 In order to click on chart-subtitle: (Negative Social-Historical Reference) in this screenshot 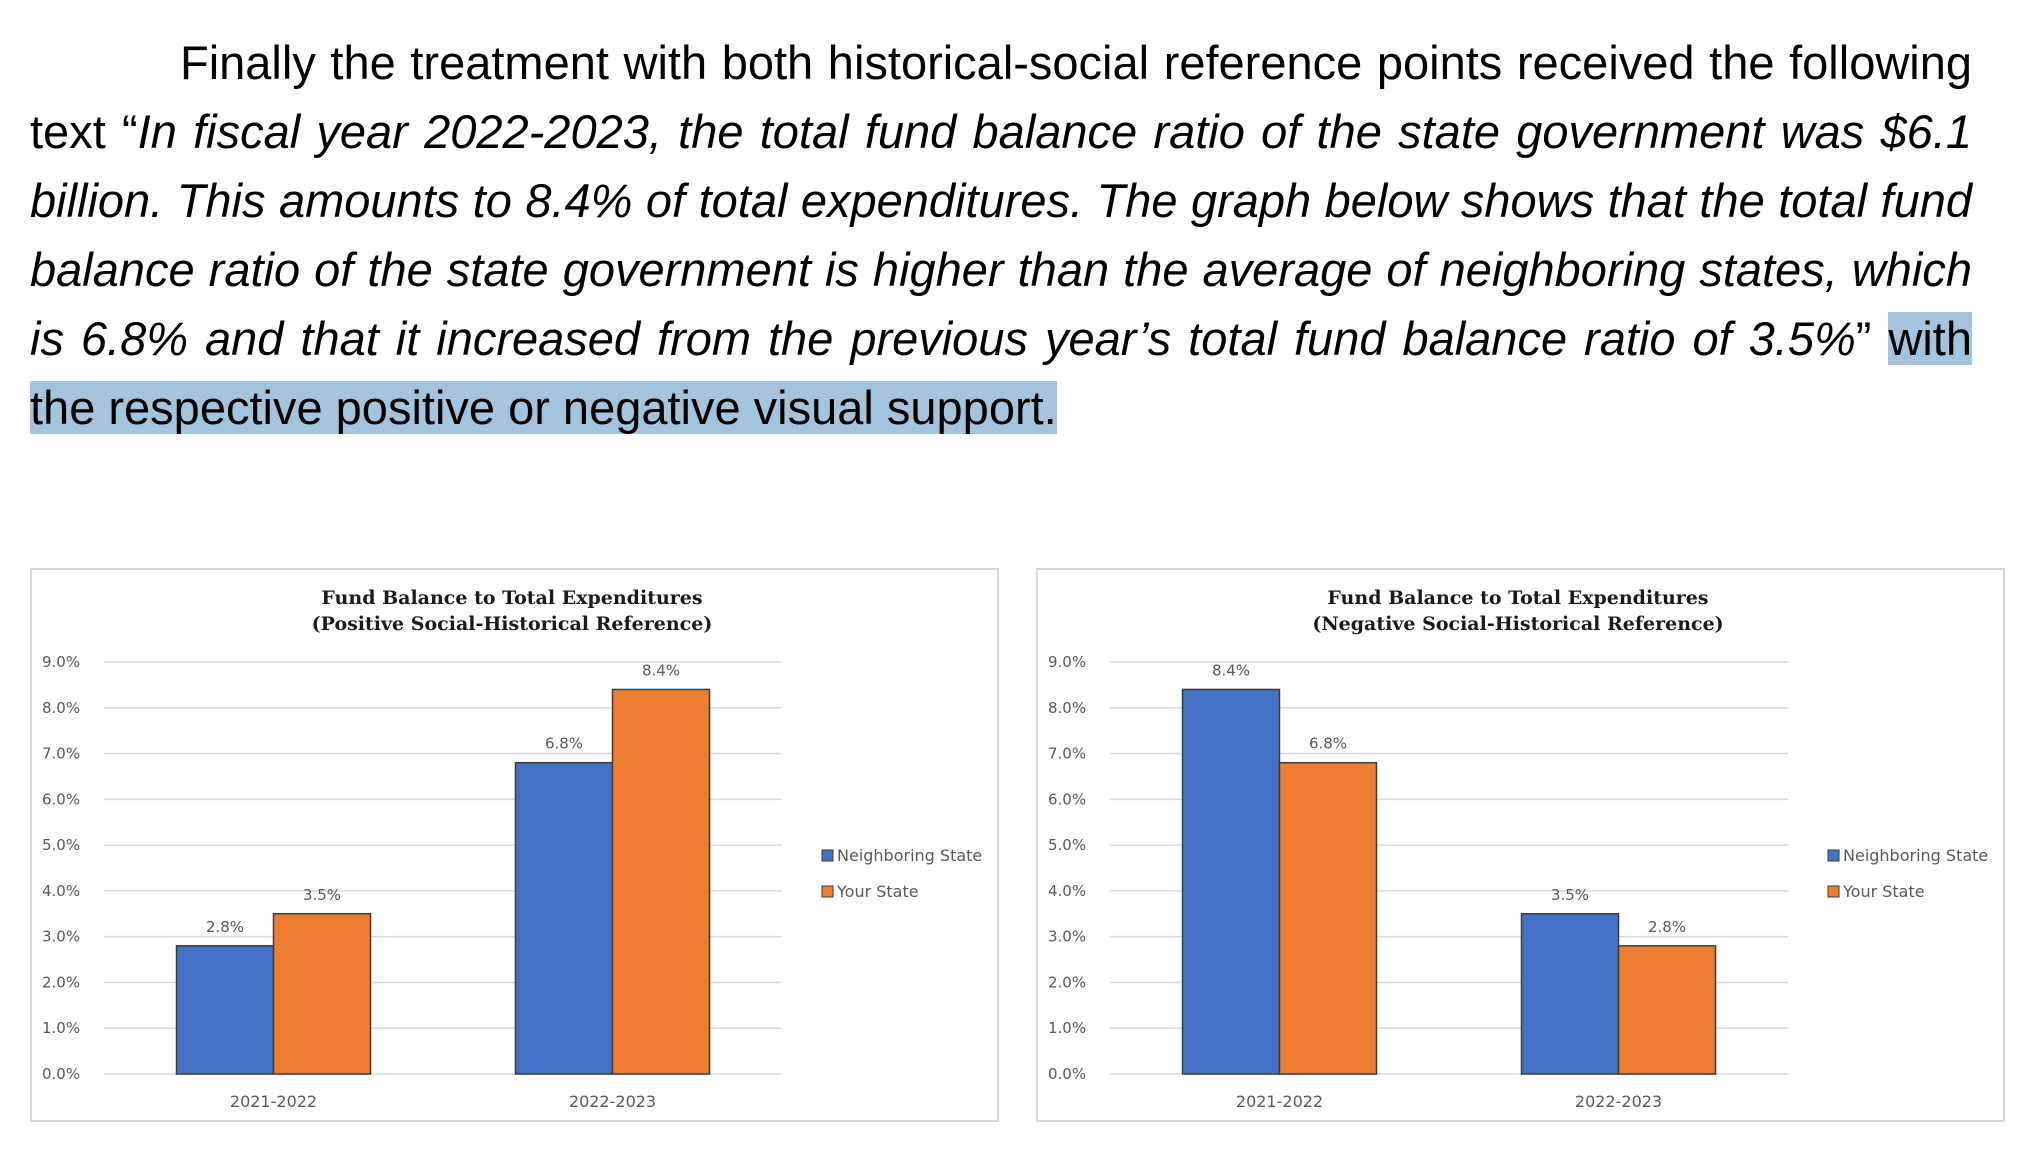, I will do `click(1517, 624)`.